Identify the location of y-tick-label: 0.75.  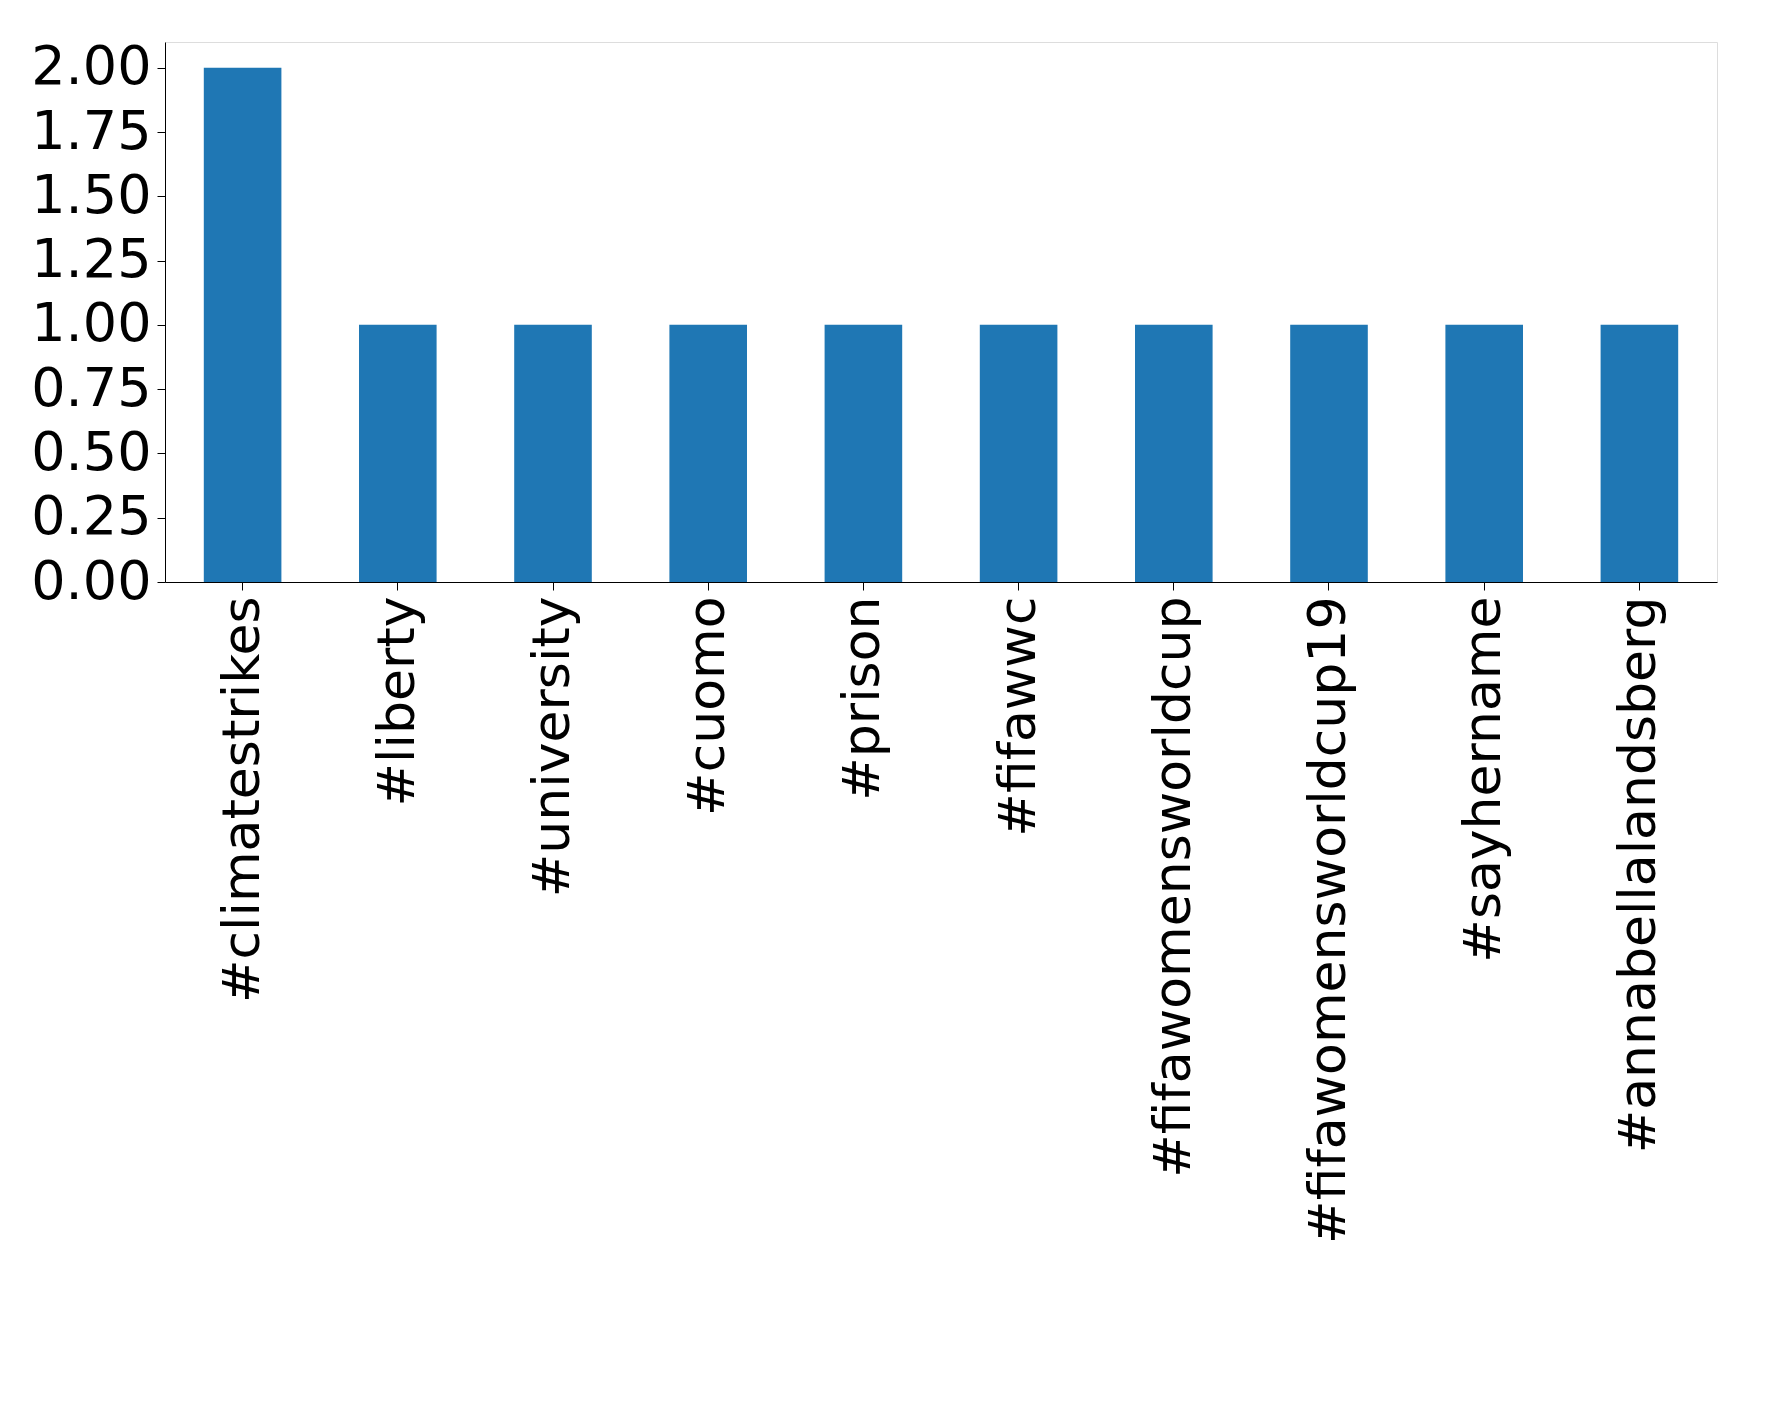
(91, 387).